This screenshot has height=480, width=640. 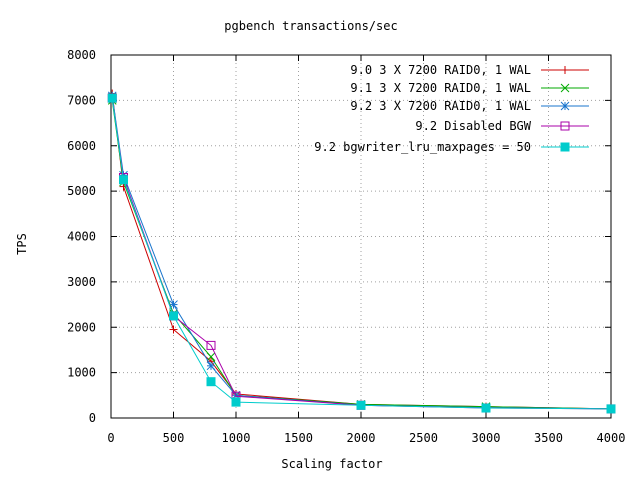 I want to click on x-tick-label: 3500, so click(x=548, y=438).